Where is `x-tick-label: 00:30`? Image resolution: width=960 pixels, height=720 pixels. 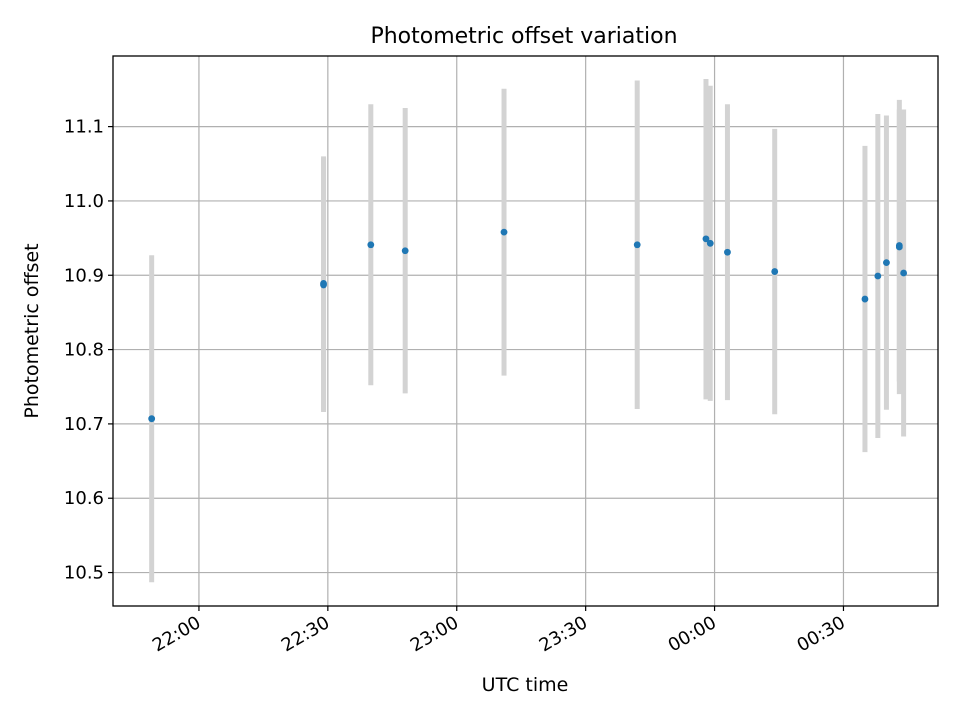
x-tick-label: 00:30 is located at coordinates (821, 634).